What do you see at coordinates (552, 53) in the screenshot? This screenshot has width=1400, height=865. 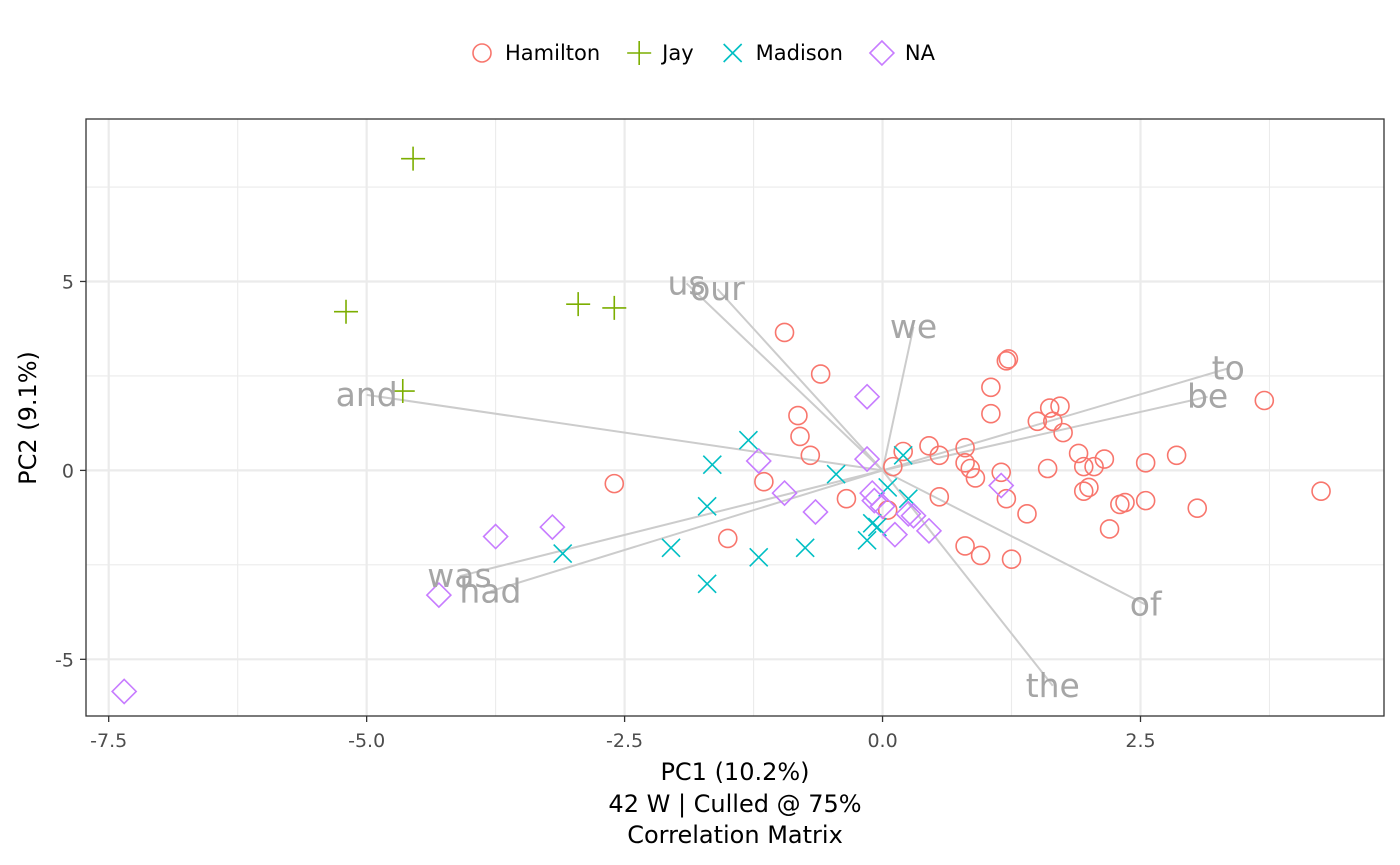 I see `legend-label: Hamilton` at bounding box center [552, 53].